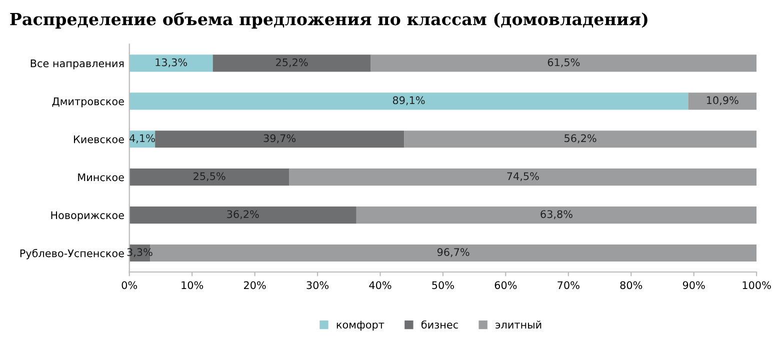 This screenshot has height=340, width=784. I want to click on data-label: 63,8%, so click(556, 215).